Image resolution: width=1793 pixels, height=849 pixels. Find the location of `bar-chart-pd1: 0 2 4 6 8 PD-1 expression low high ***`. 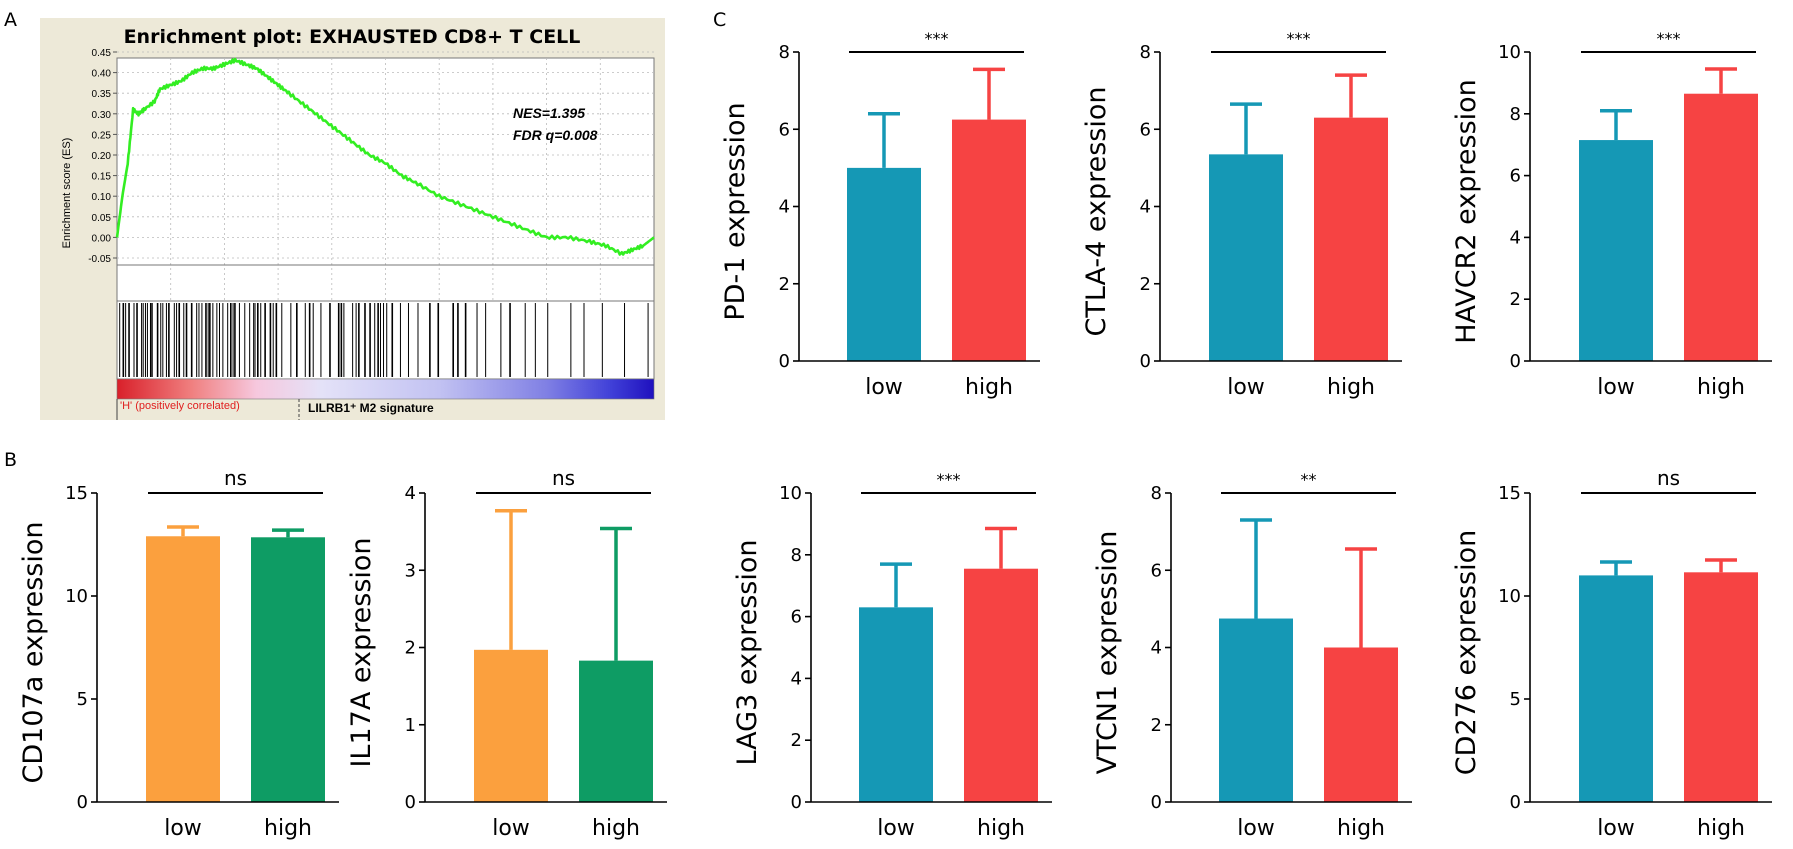

bar-chart-pd1: 0 2 4 6 8 PD-1 expression low high *** is located at coordinates (880, 214).